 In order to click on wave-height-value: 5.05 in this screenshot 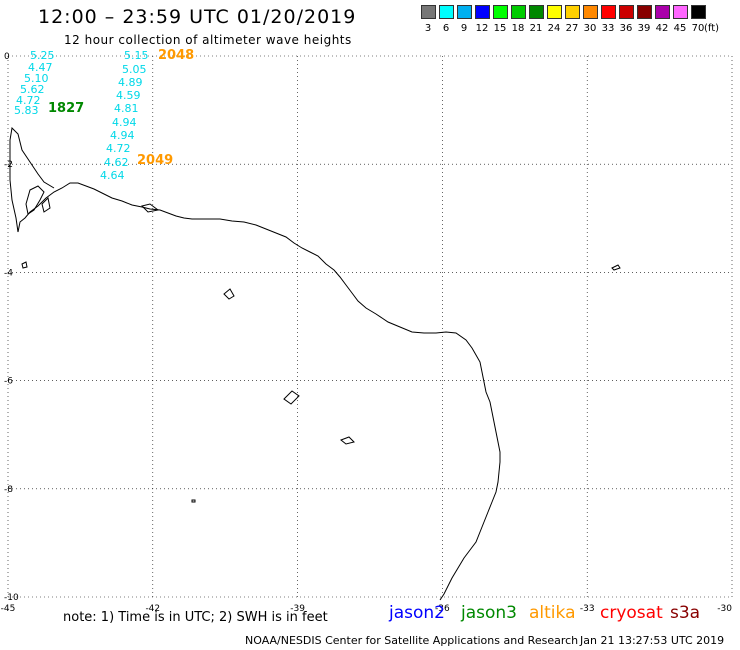, I will do `click(134, 69)`.